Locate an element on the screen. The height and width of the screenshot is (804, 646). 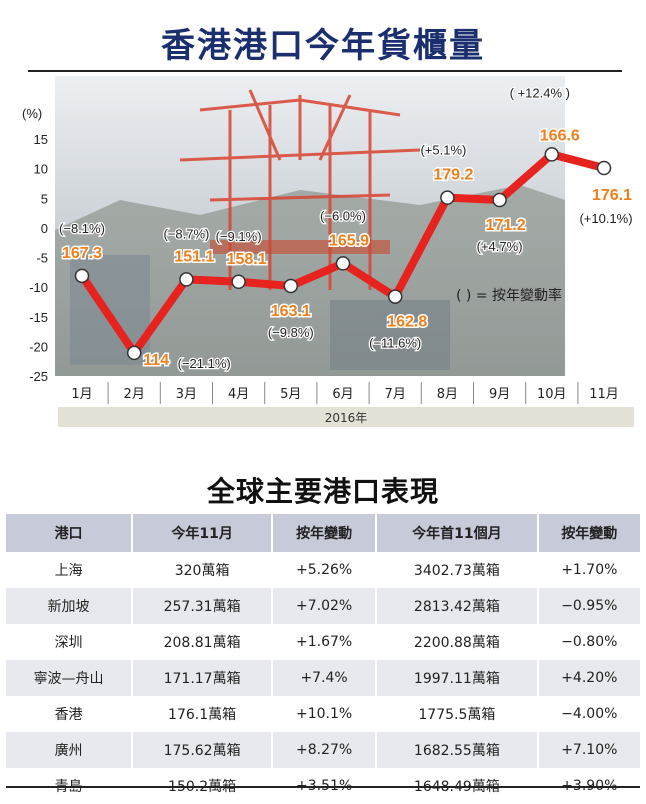
cell-nov-change: +10.1% is located at coordinates (325, 714).